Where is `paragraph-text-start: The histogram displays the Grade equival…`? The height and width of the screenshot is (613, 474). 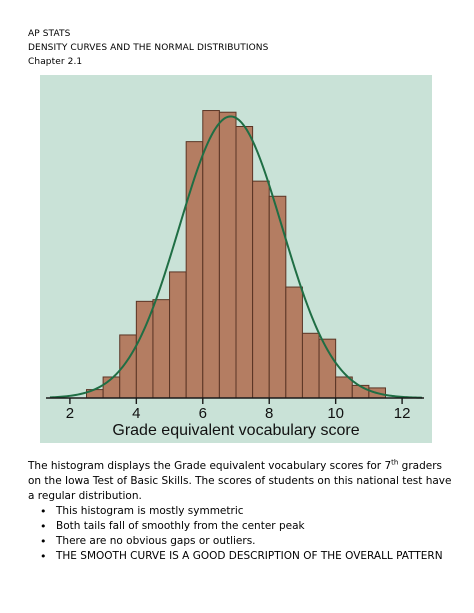
paragraph-text-start: The histogram displays the Grade equival… is located at coordinates (210, 466).